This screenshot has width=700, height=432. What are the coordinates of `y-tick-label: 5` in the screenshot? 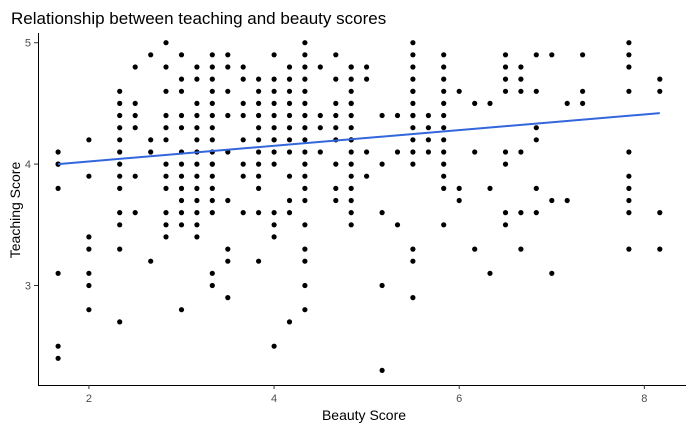 It's located at (28, 44).